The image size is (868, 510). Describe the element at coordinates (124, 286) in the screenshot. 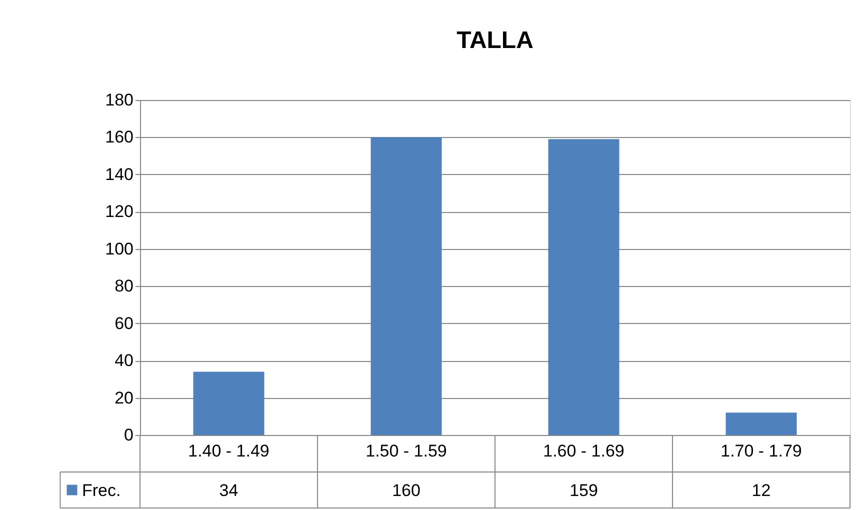

I see `y-tick-label: 80` at that location.